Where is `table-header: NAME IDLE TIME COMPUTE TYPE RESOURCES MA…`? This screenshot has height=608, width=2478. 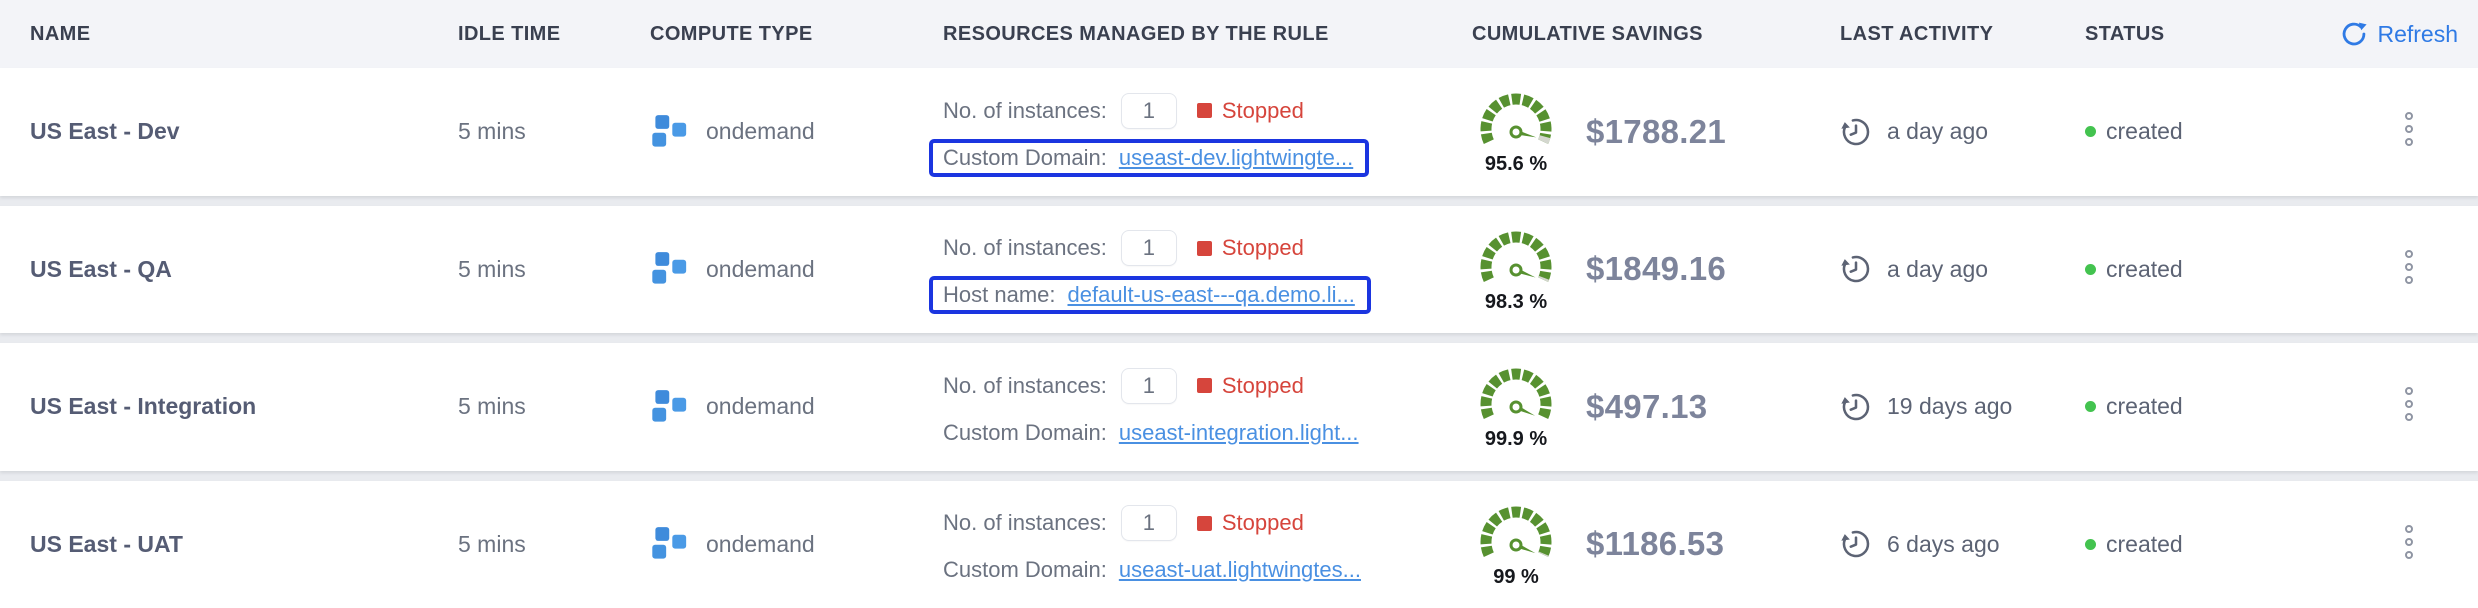 table-header: NAME IDLE TIME COMPUTE TYPE RESOURCES MA… is located at coordinates (1239, 34).